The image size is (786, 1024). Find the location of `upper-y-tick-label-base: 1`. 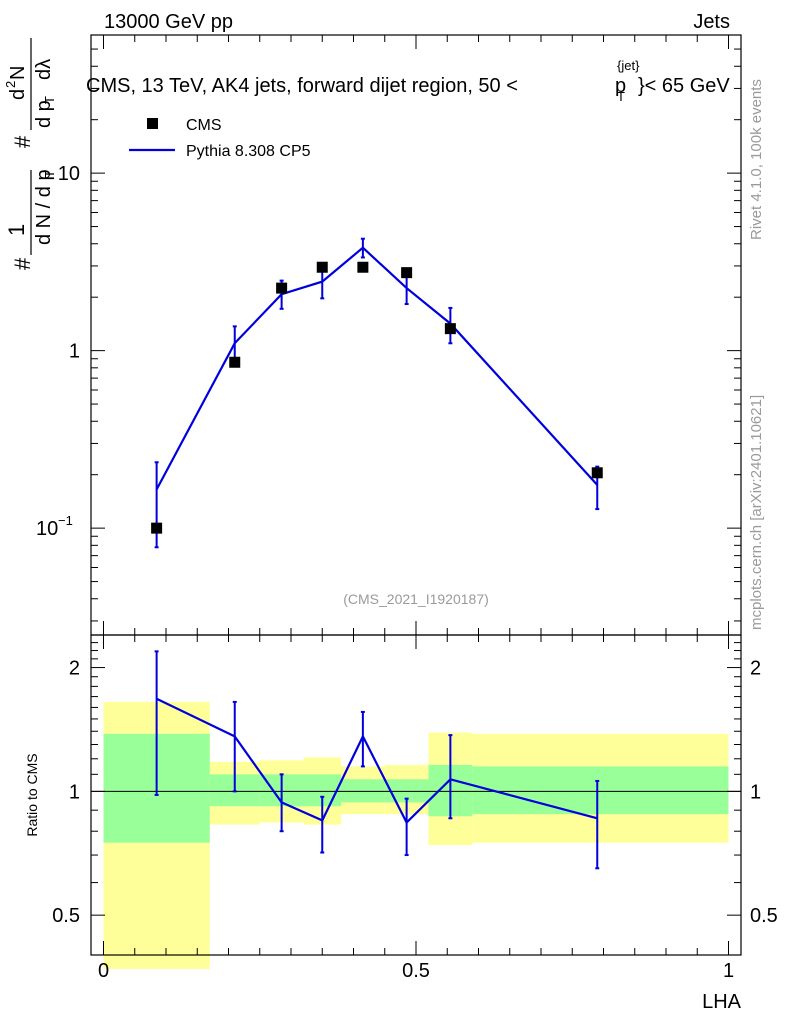

upper-y-tick-label-base: 1 is located at coordinates (74, 352).